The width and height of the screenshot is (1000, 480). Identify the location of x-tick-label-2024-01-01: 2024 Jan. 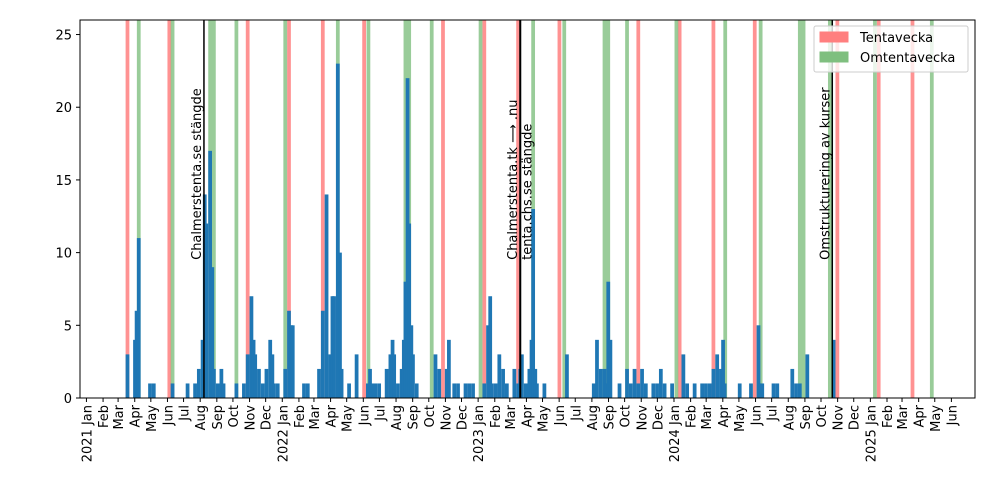
(675, 433).